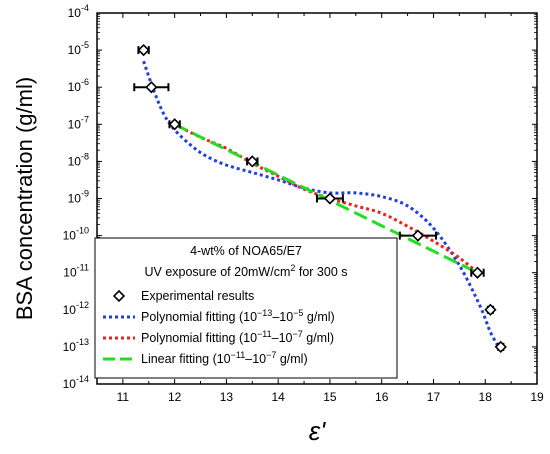  What do you see at coordinates (24, 198) in the screenshot?
I see `y-axis-title: BSA concentration (g/ml)` at bounding box center [24, 198].